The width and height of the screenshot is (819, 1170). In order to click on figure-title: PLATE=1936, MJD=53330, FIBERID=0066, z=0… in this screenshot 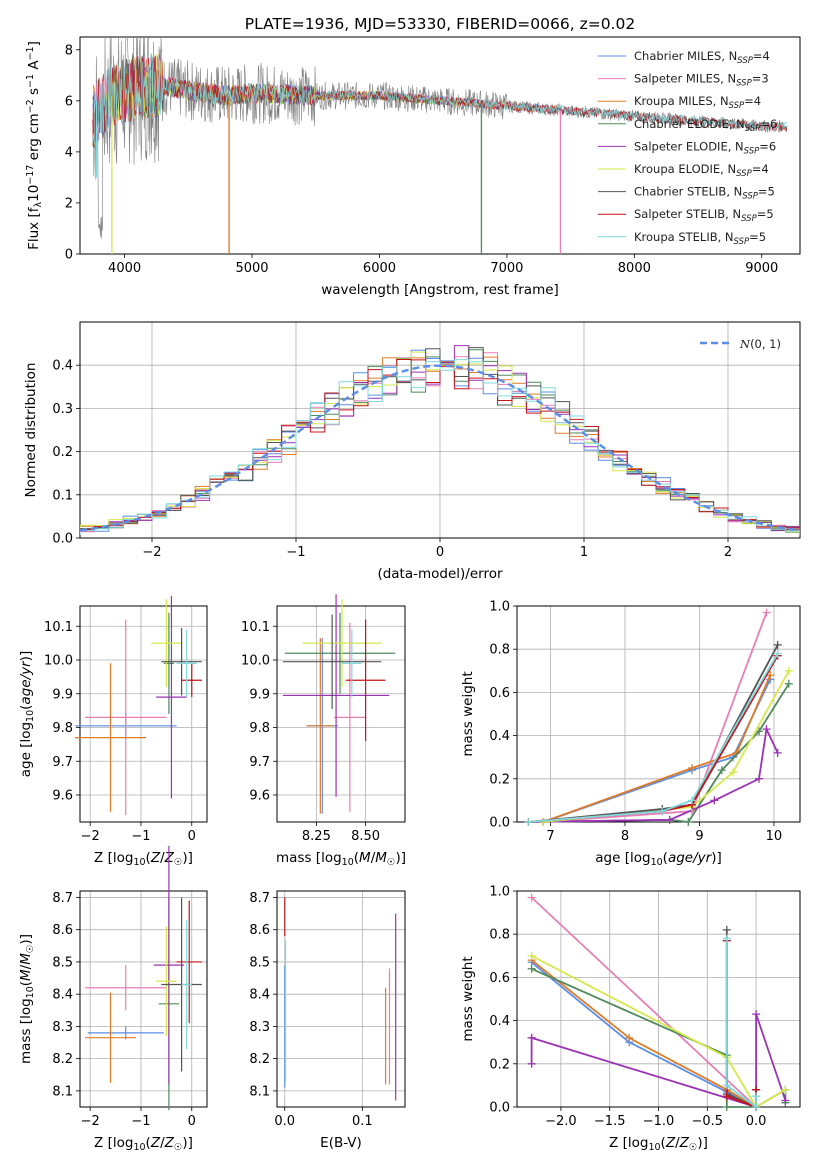, I will do `click(440, 24)`.